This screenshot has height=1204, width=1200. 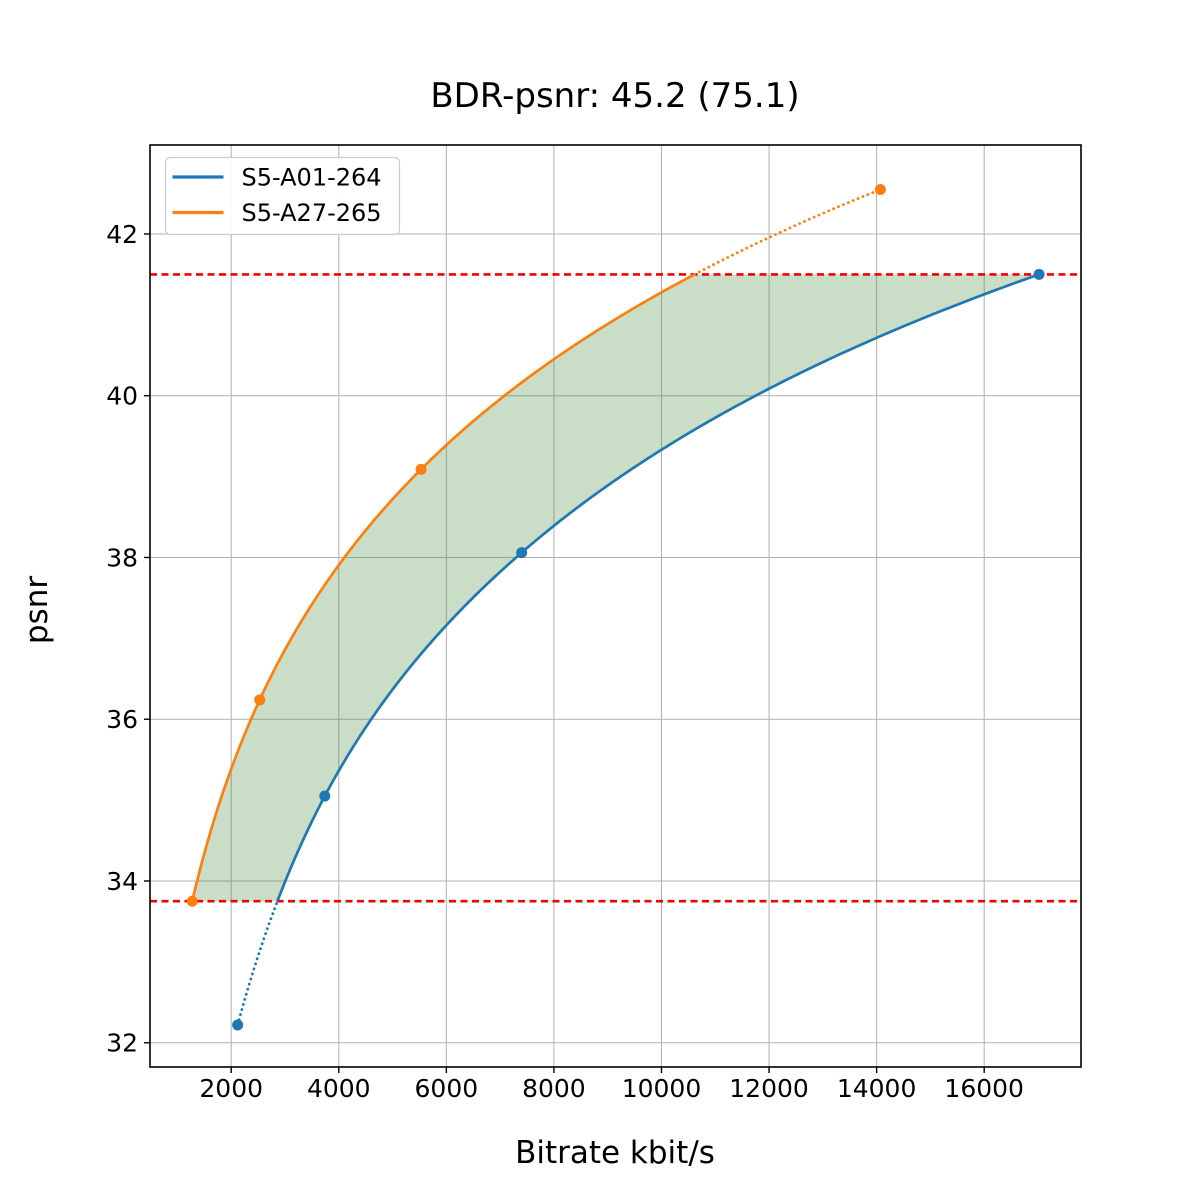 What do you see at coordinates (122, 557) in the screenshot?
I see `y-tick-label: 38` at bounding box center [122, 557].